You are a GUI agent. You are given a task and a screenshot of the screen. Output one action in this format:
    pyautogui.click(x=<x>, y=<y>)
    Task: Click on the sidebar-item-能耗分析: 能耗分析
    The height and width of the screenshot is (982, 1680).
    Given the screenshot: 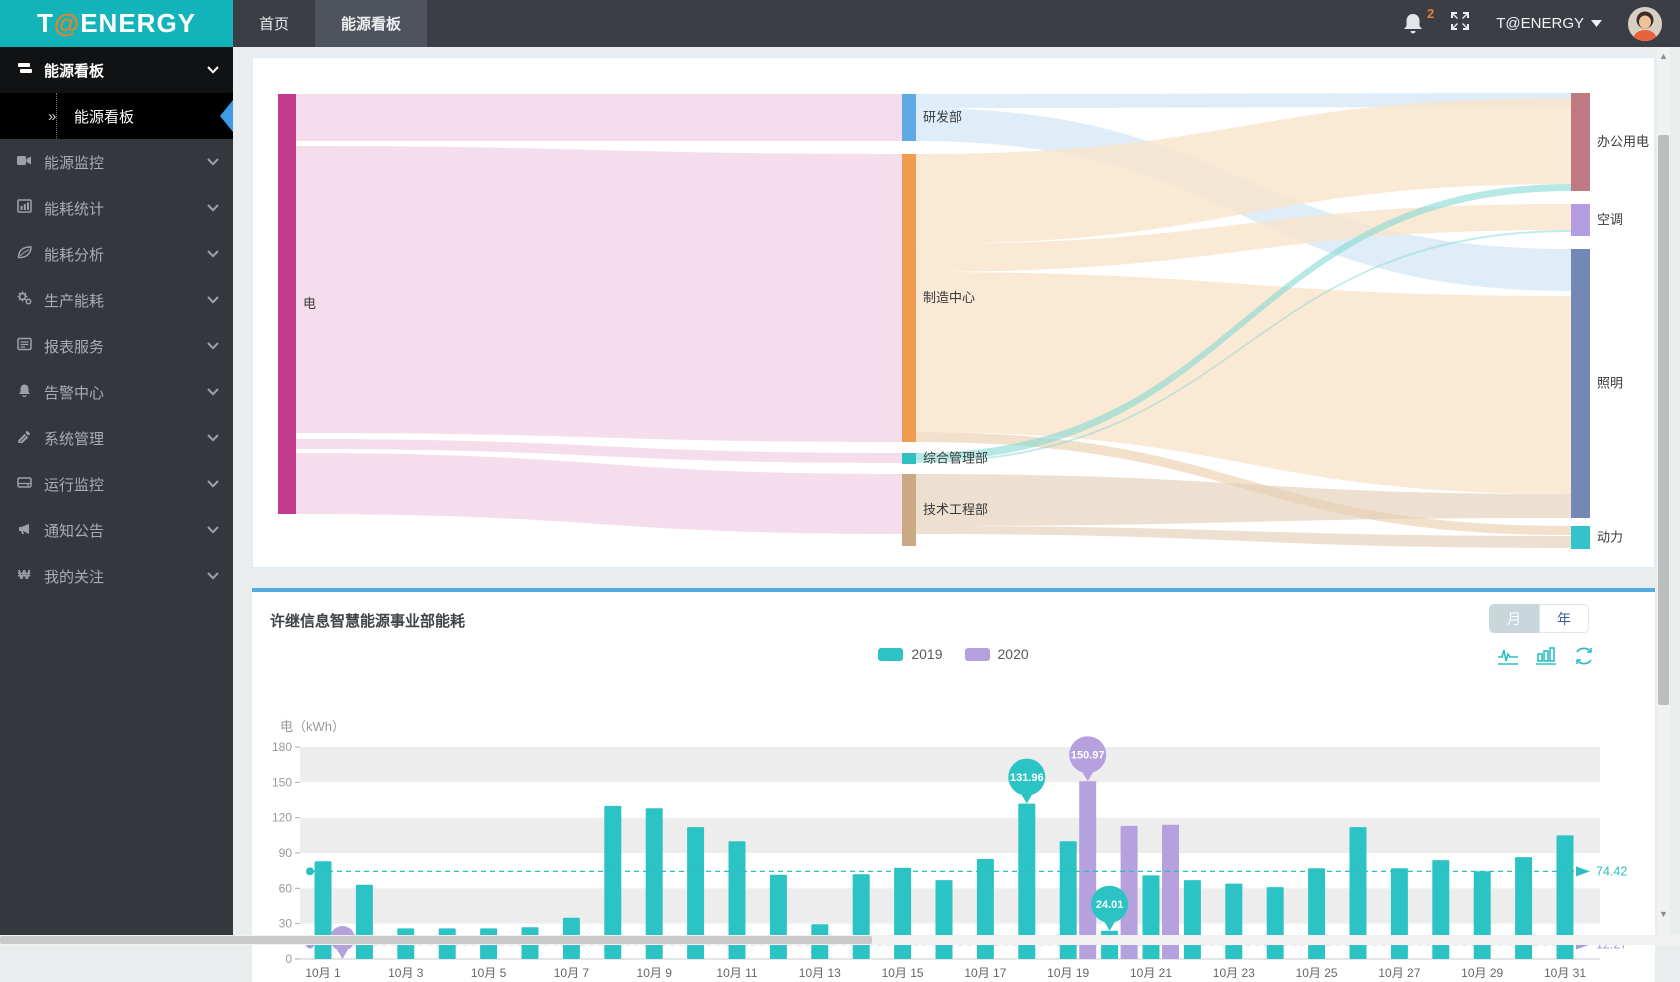 What is the action you would take?
    pyautogui.click(x=116, y=254)
    